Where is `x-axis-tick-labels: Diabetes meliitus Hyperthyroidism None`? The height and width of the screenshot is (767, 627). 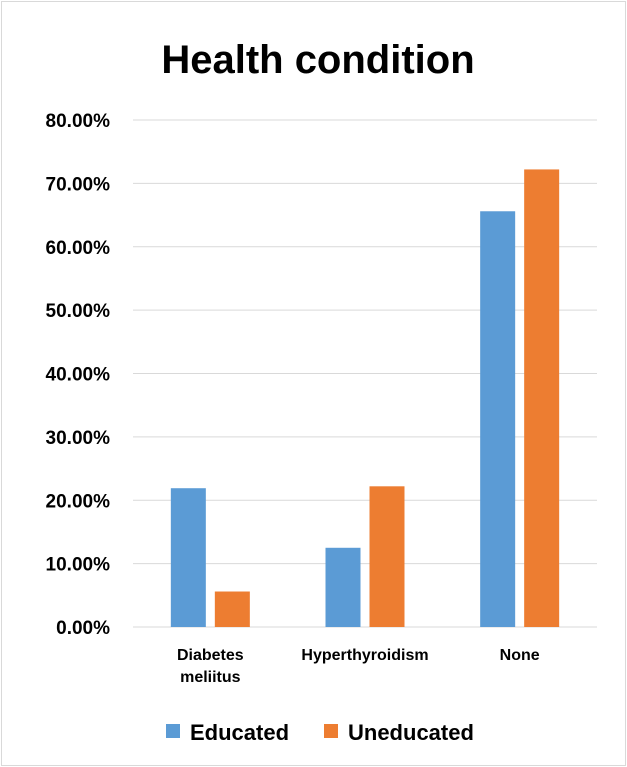
x-axis-tick-labels: Diabetes meliitus Hyperthyroidism None is located at coordinates (358, 666).